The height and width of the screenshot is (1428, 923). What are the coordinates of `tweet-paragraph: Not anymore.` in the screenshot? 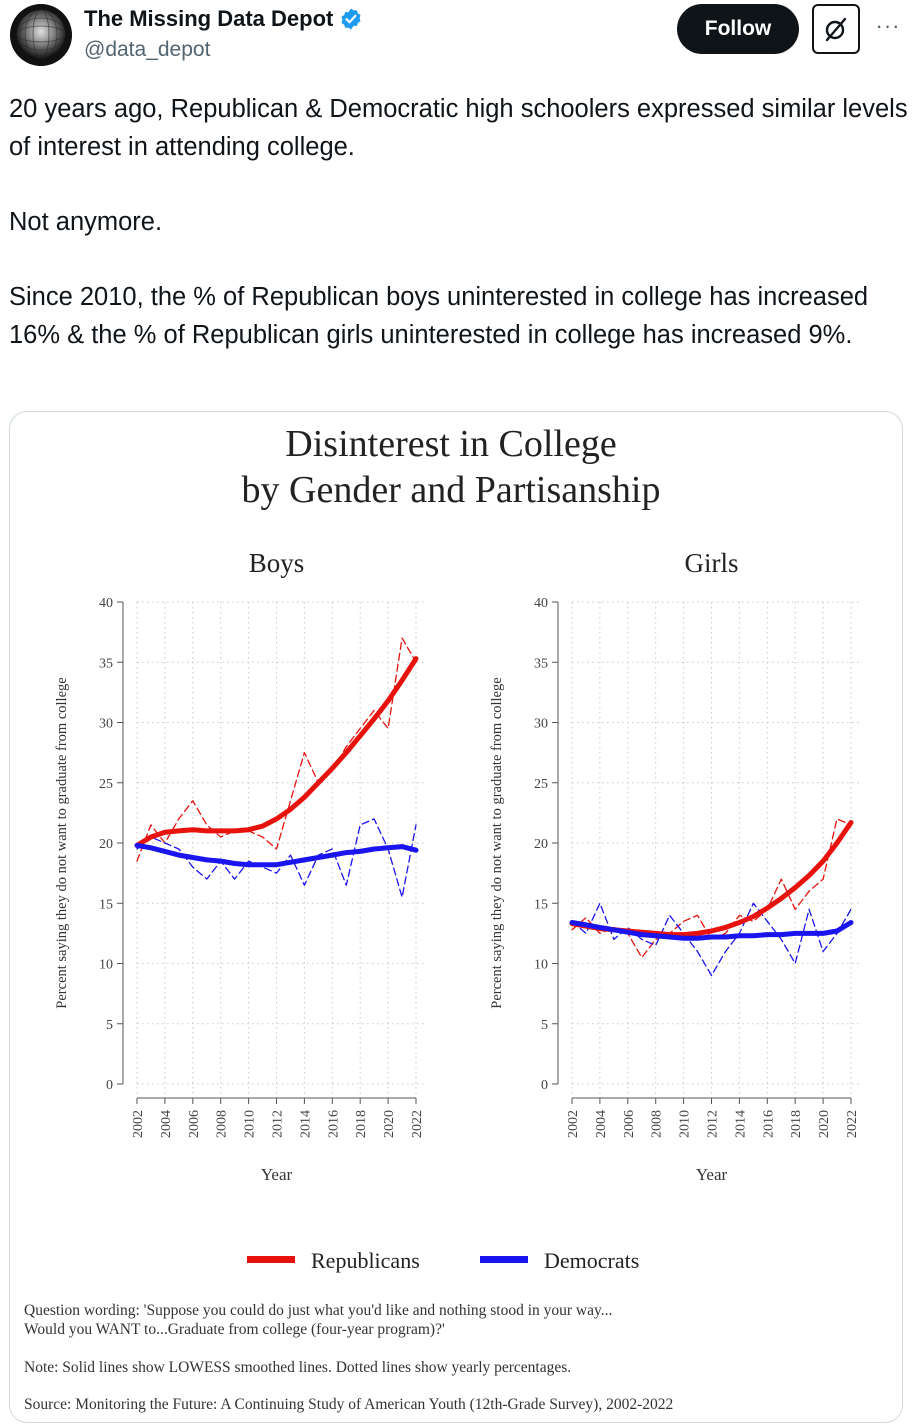 It's located at (86, 222).